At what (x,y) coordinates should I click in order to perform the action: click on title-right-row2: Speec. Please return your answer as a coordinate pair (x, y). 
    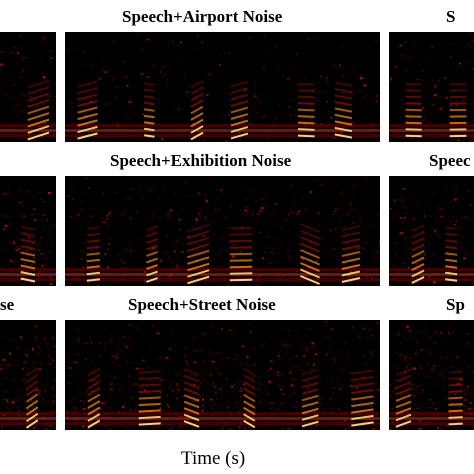
    Looking at the image, I should click on (450, 160).